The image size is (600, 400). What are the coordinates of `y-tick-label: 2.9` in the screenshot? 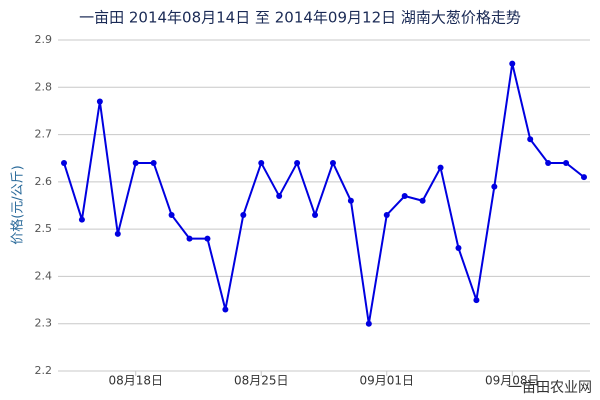 It's located at (44, 39).